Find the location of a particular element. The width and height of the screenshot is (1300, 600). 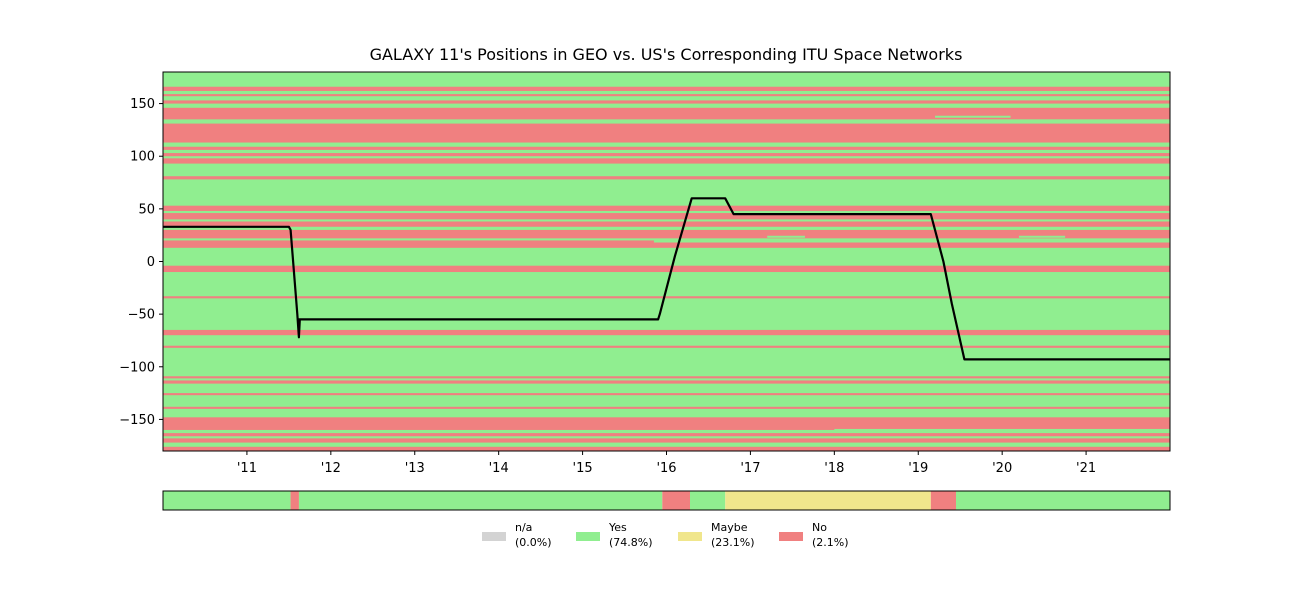

x-tick-label: '13 is located at coordinates (415, 468).